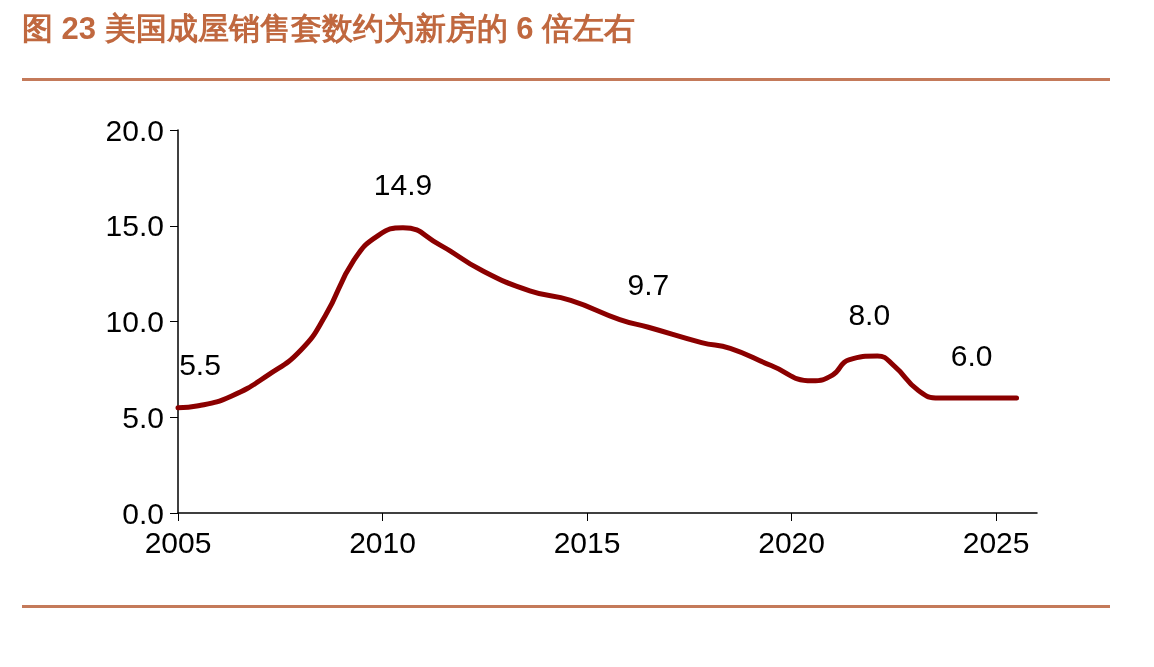  I want to click on y-tick-label: 15.0, so click(134, 226).